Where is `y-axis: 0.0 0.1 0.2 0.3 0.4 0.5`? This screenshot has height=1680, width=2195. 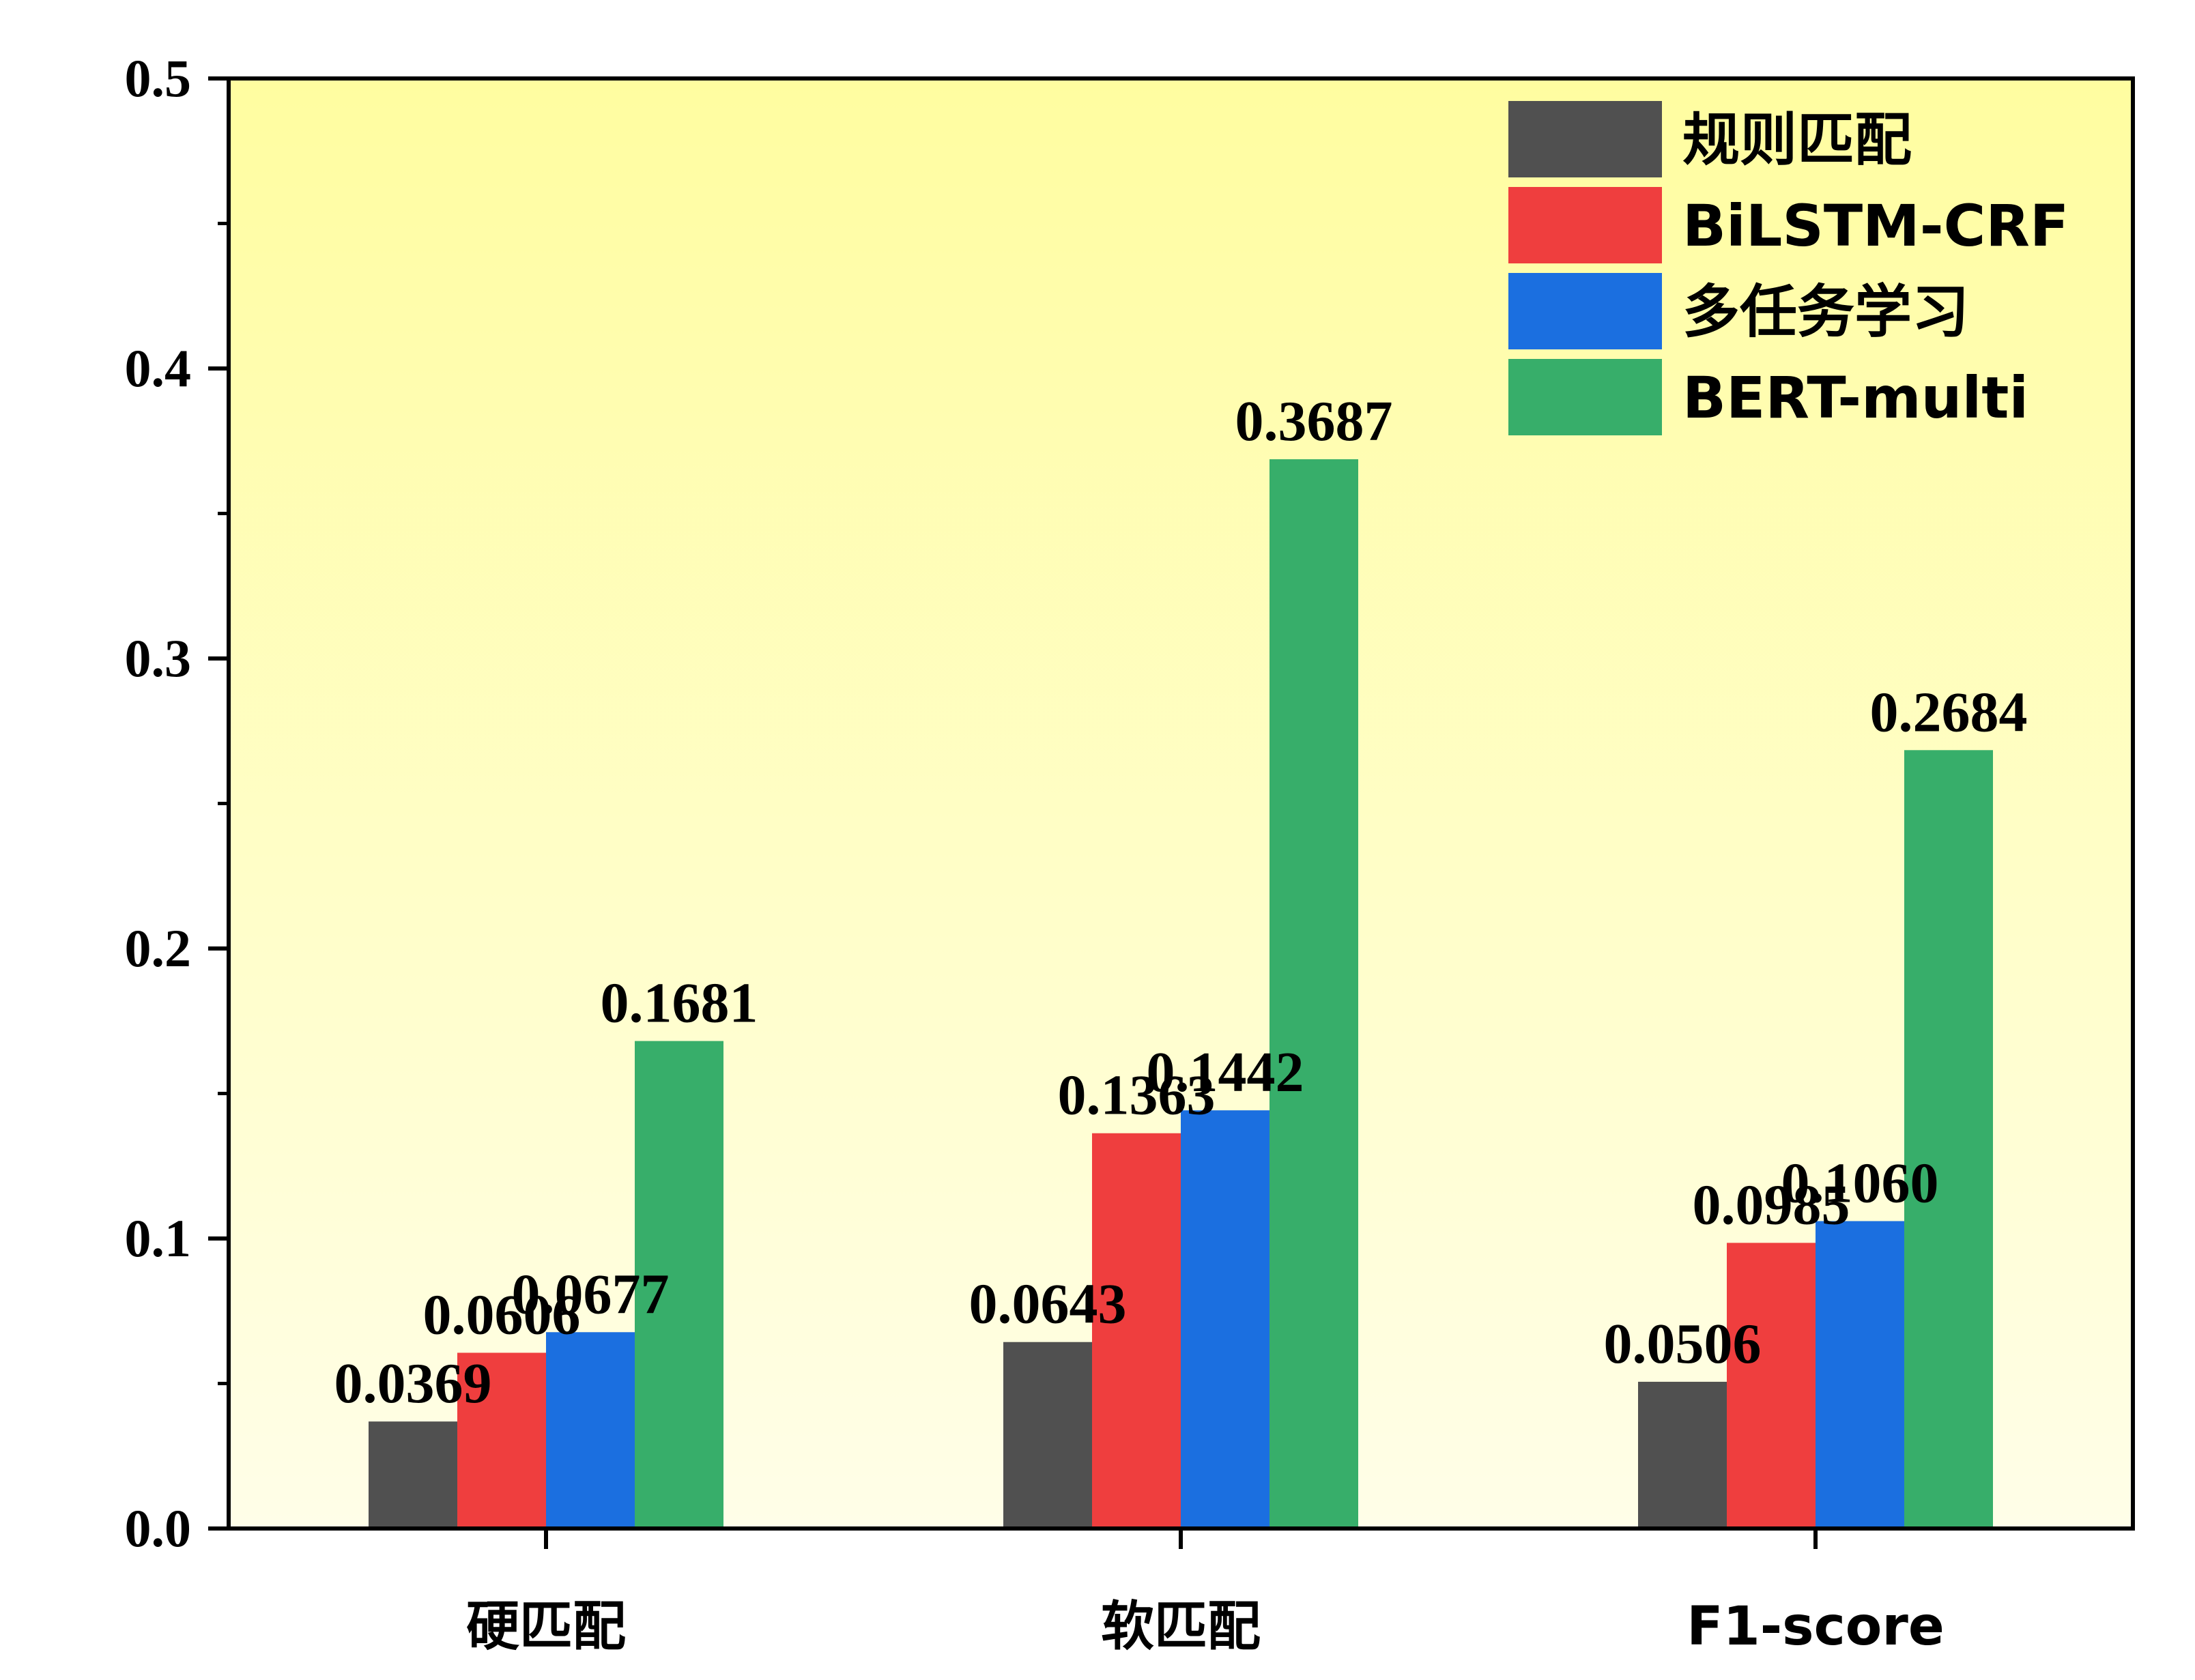
y-axis: 0.0 0.1 0.2 0.3 0.4 0.5 is located at coordinates (177, 803).